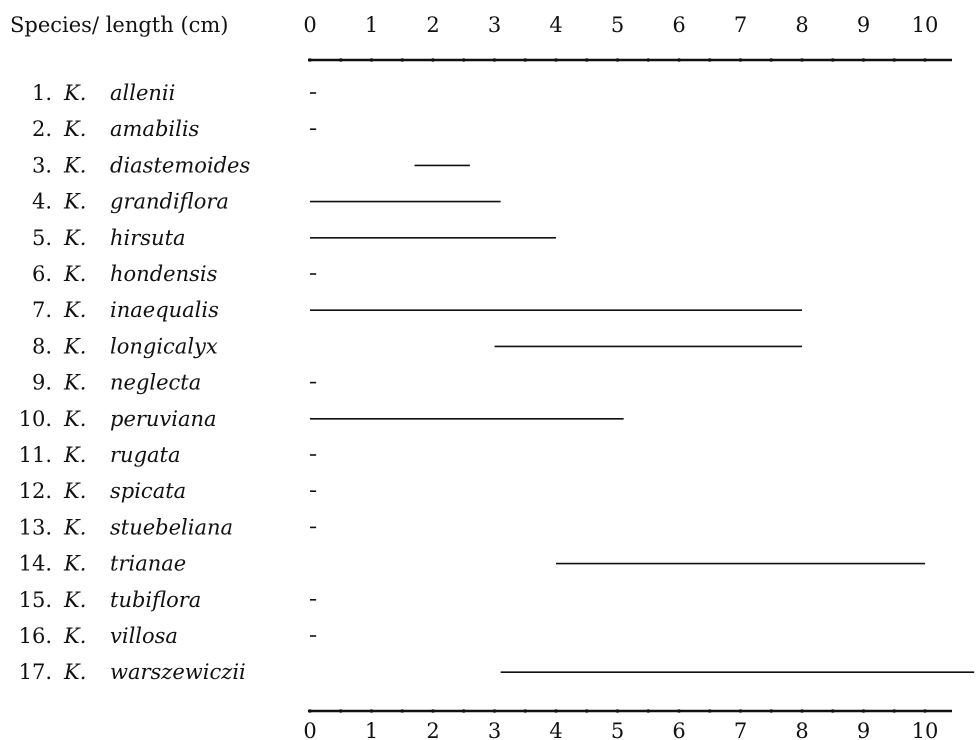  I want to click on top-tick-label: 6, so click(678, 25).